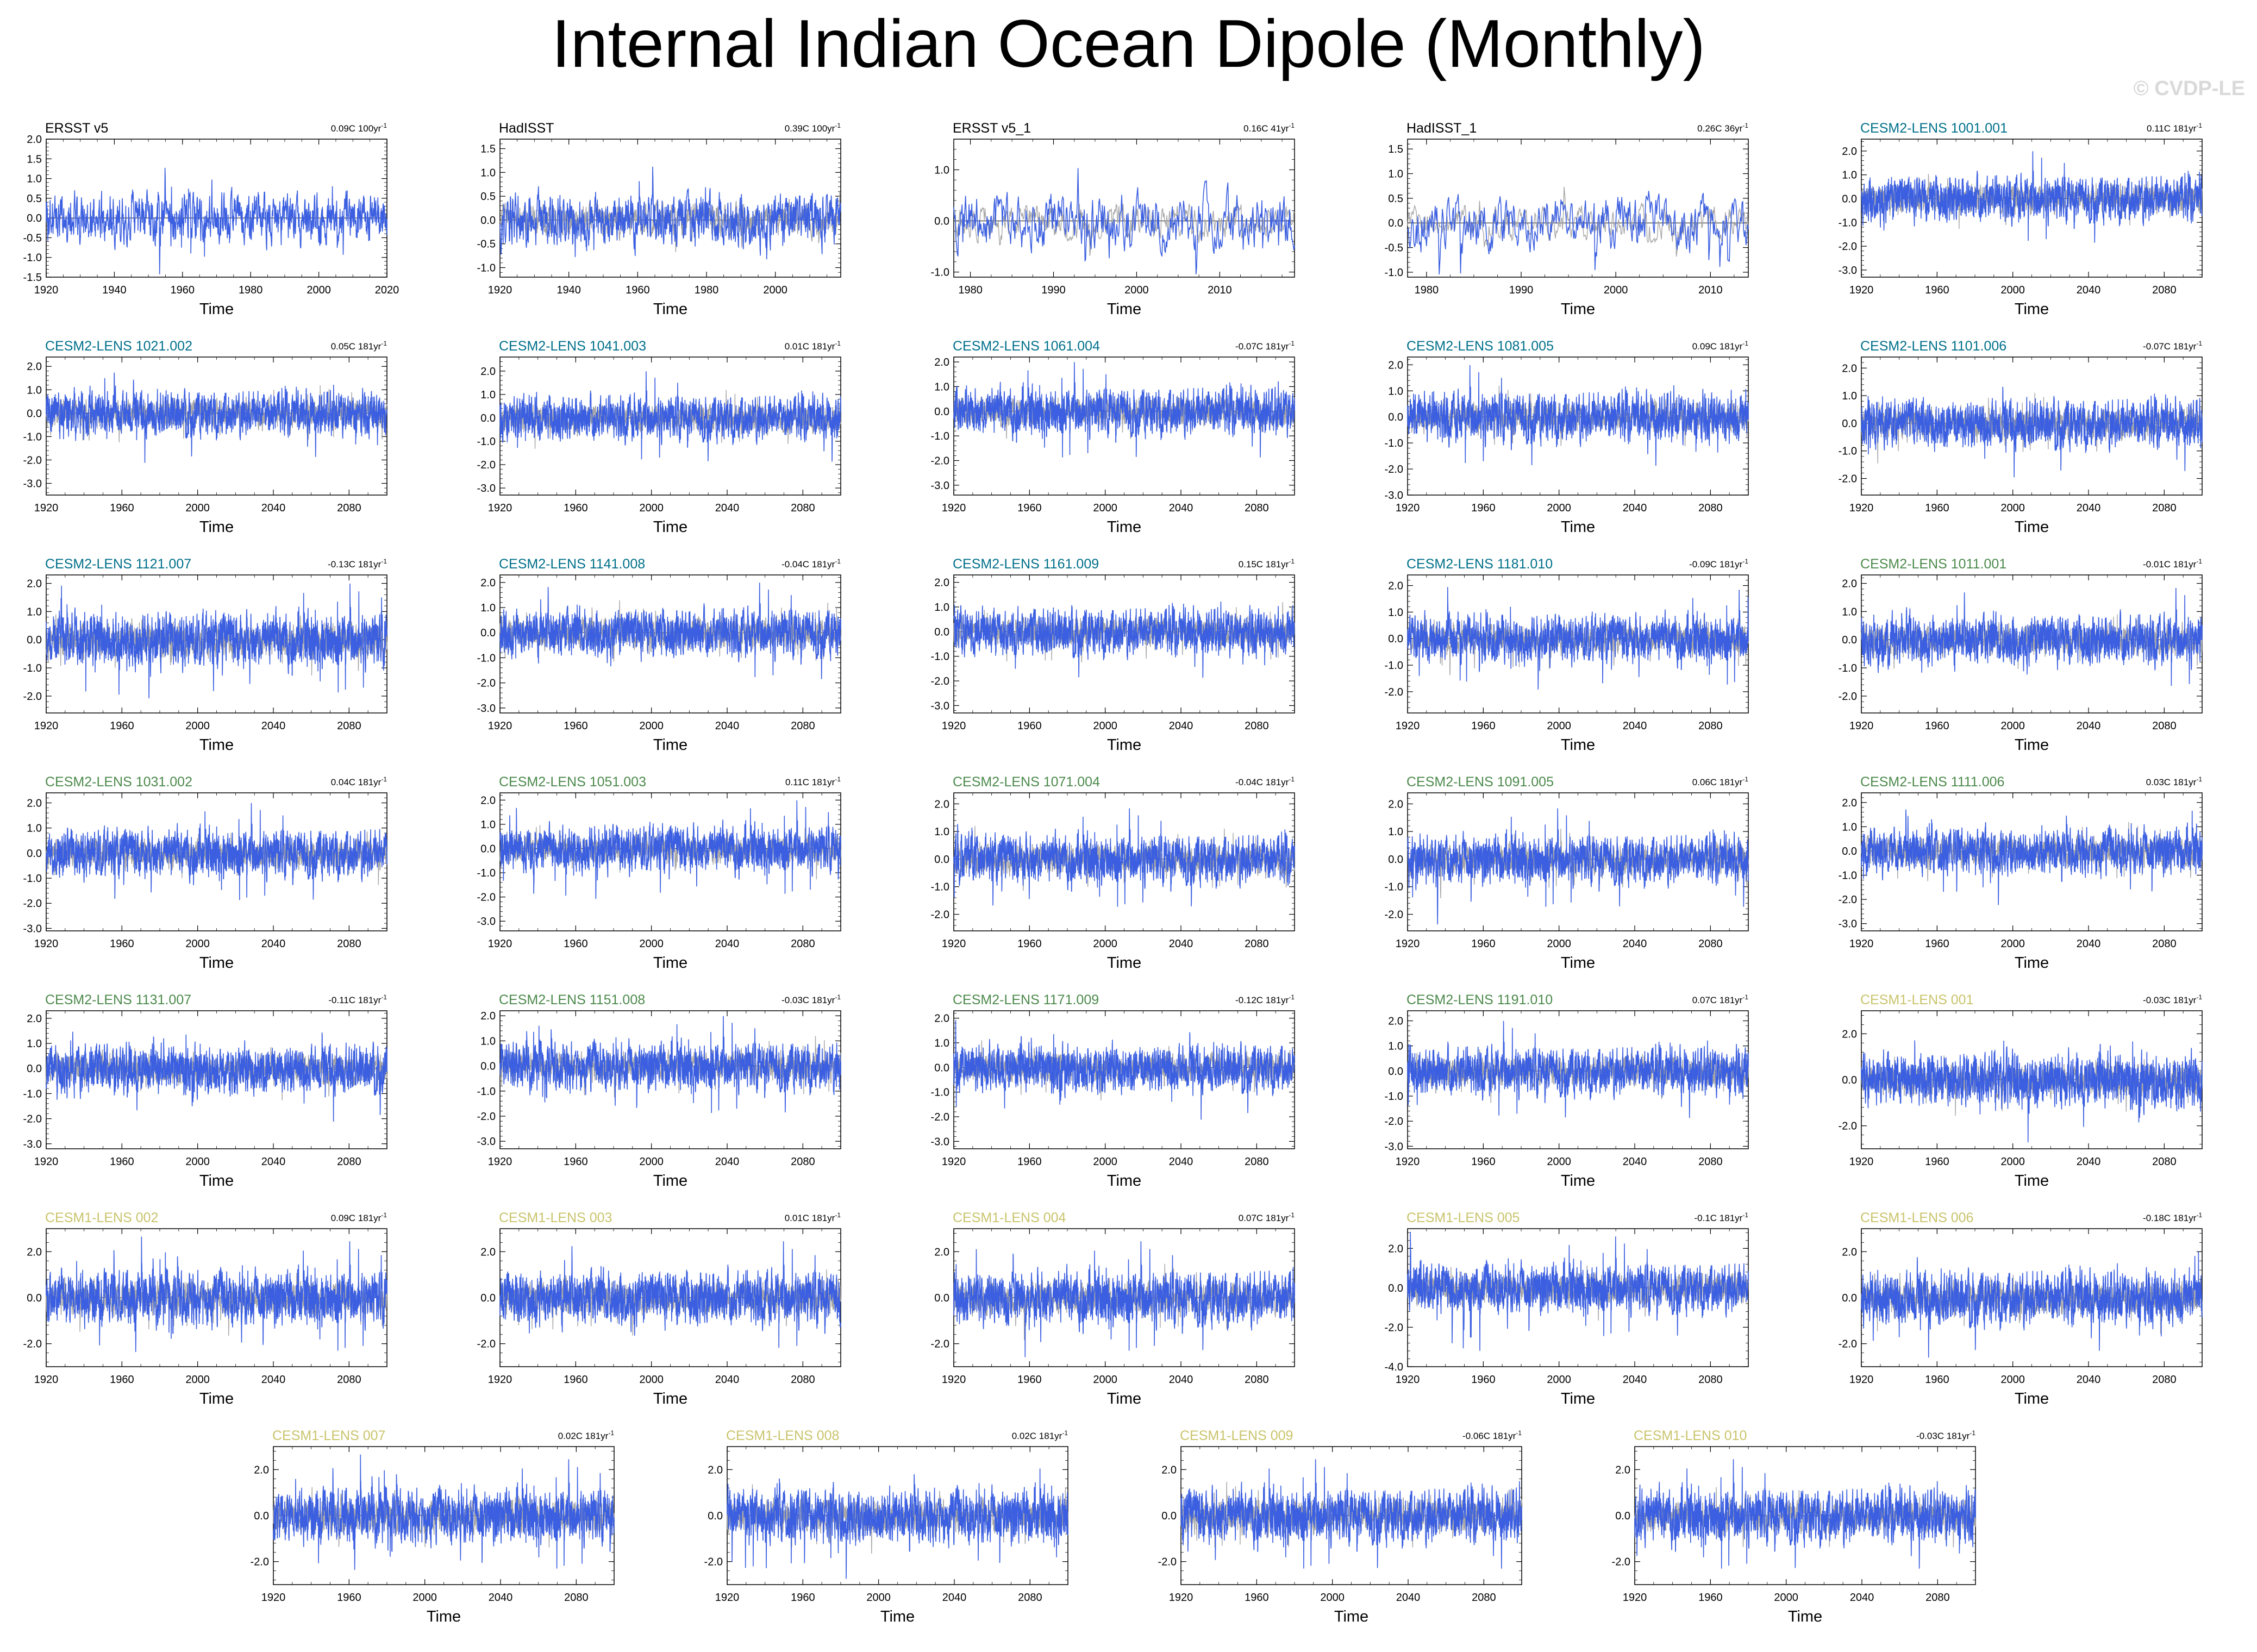 This screenshot has height=1652, width=2257. I want to click on panel-title: CESM2-LENS 1051.003, so click(573, 782).